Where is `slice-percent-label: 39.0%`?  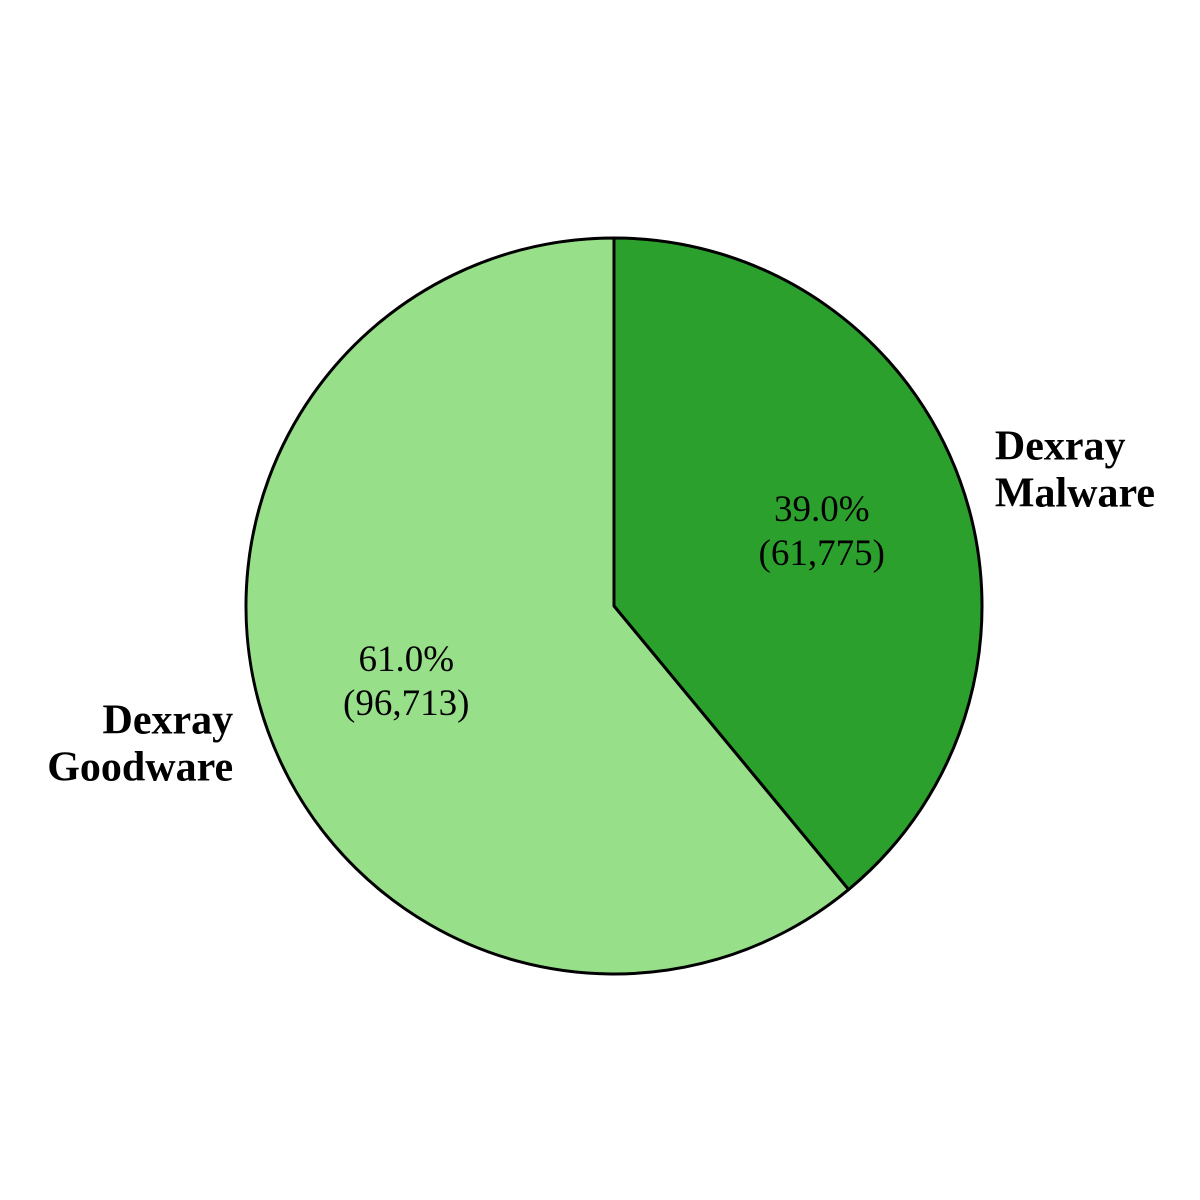 slice-percent-label: 39.0% is located at coordinates (822, 509).